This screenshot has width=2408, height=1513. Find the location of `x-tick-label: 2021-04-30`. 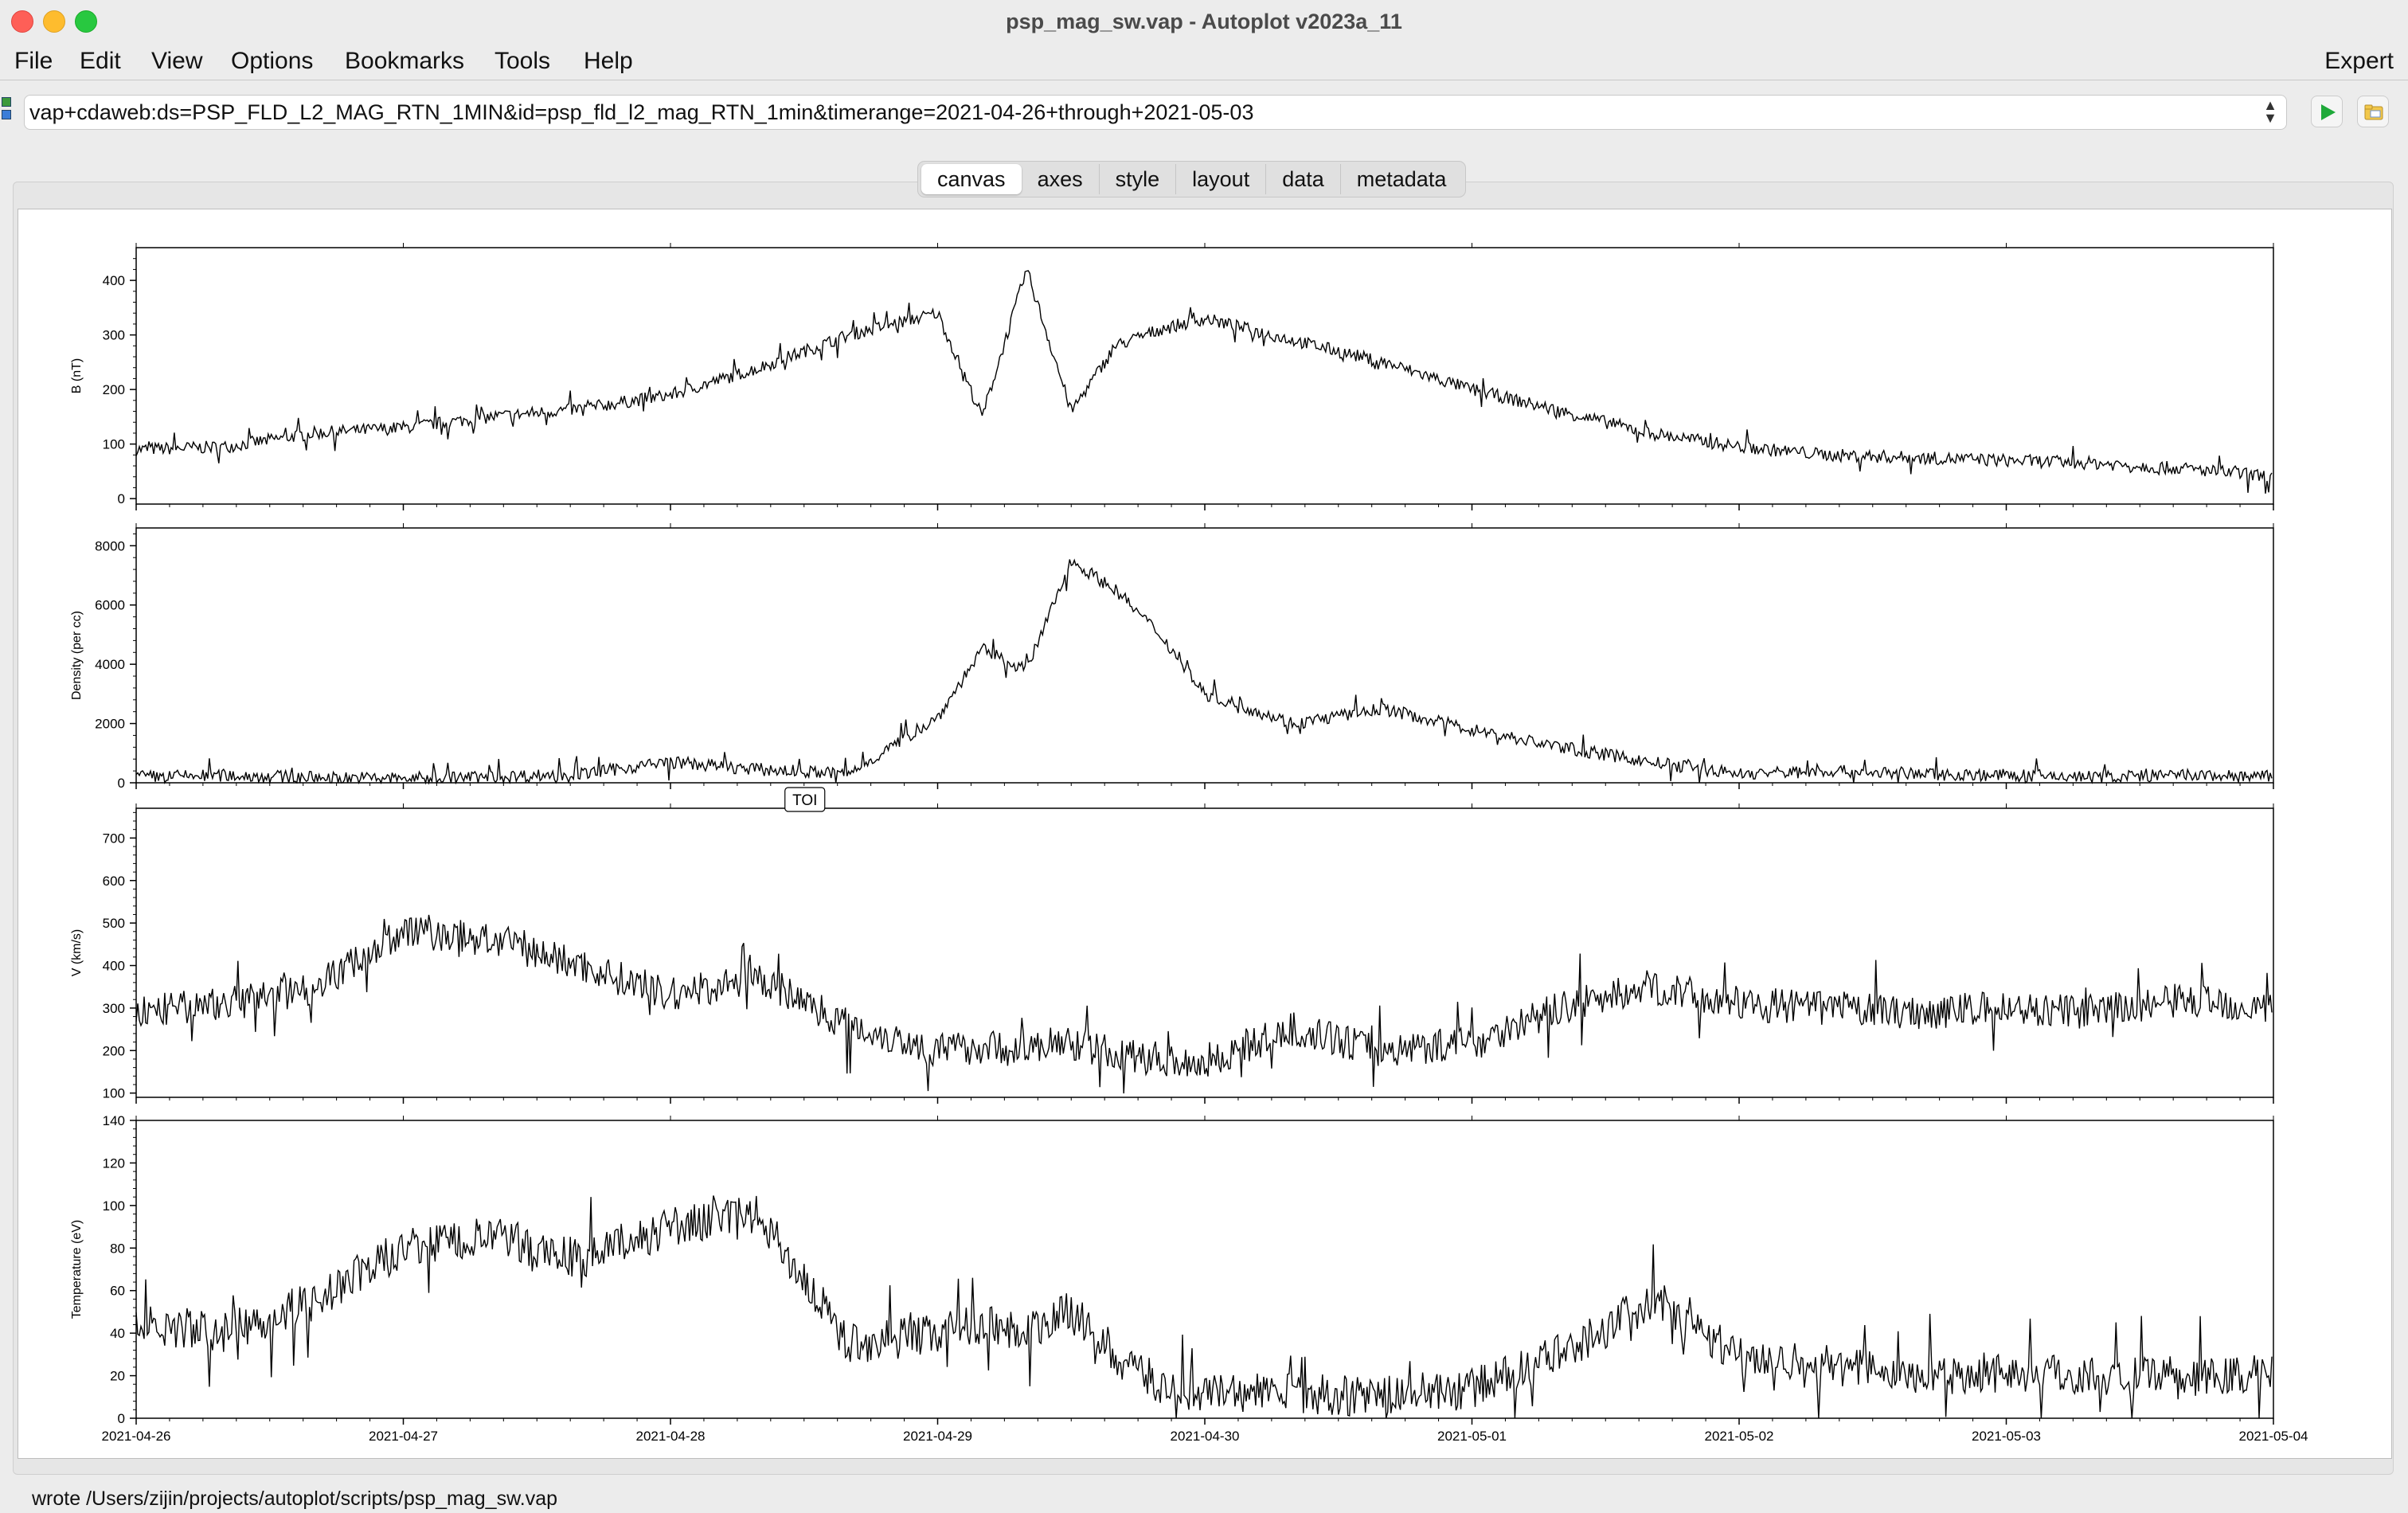

x-tick-label: 2021-04-30 is located at coordinates (1205, 1436).